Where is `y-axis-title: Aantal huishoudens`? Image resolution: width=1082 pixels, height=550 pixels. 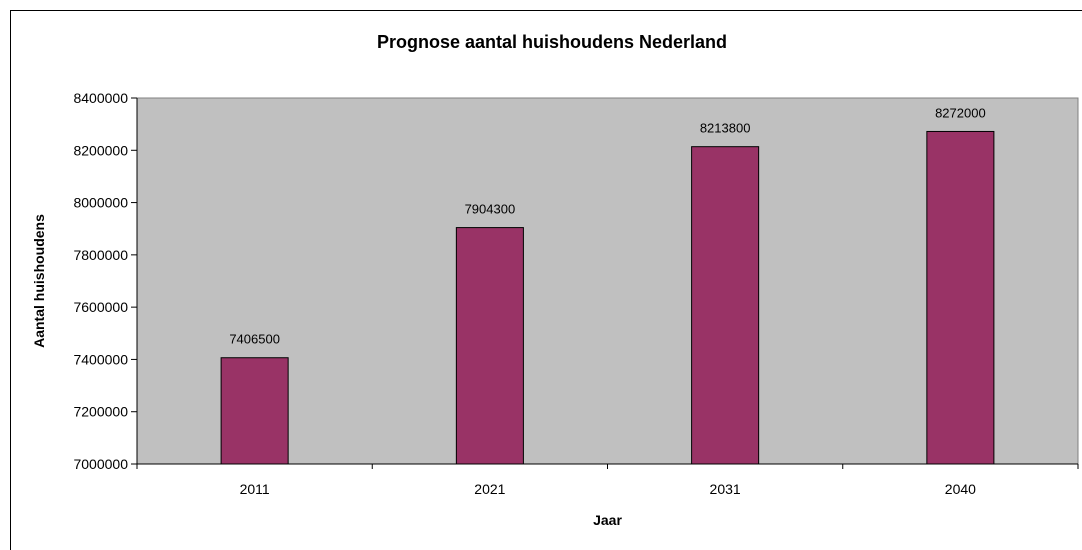 y-axis-title: Aantal huishoudens is located at coordinates (39, 281).